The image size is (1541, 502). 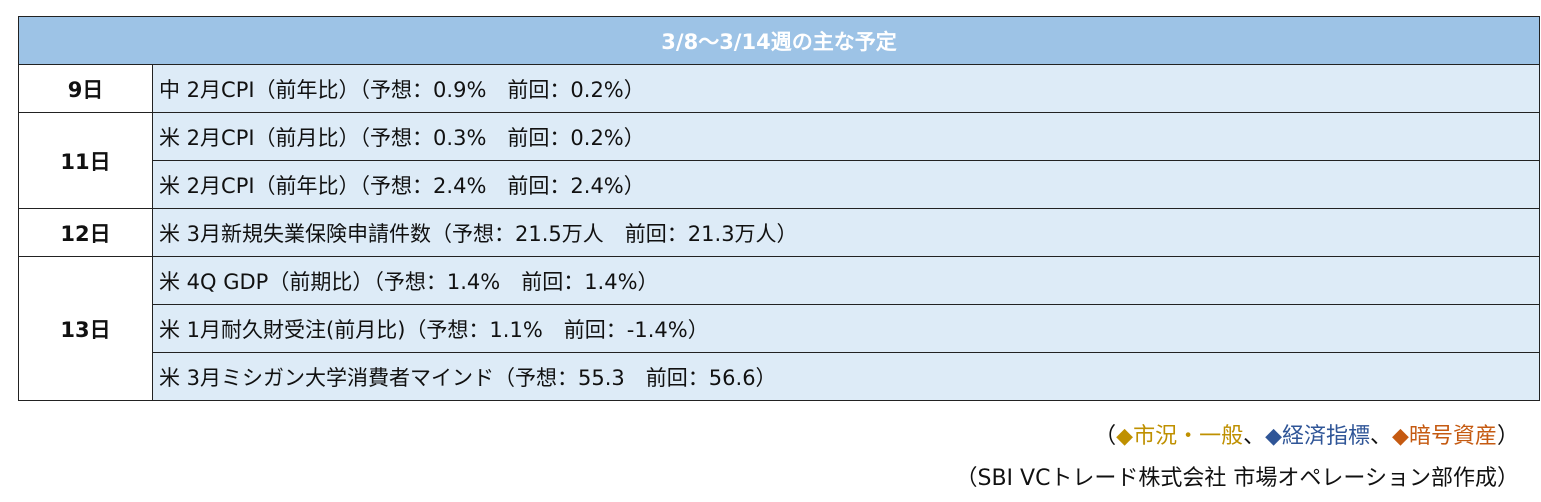 I want to click on table-row: 米 2月CPI（前年比）（予想：2.4% 前回：2.4%）, so click(x=779, y=184).